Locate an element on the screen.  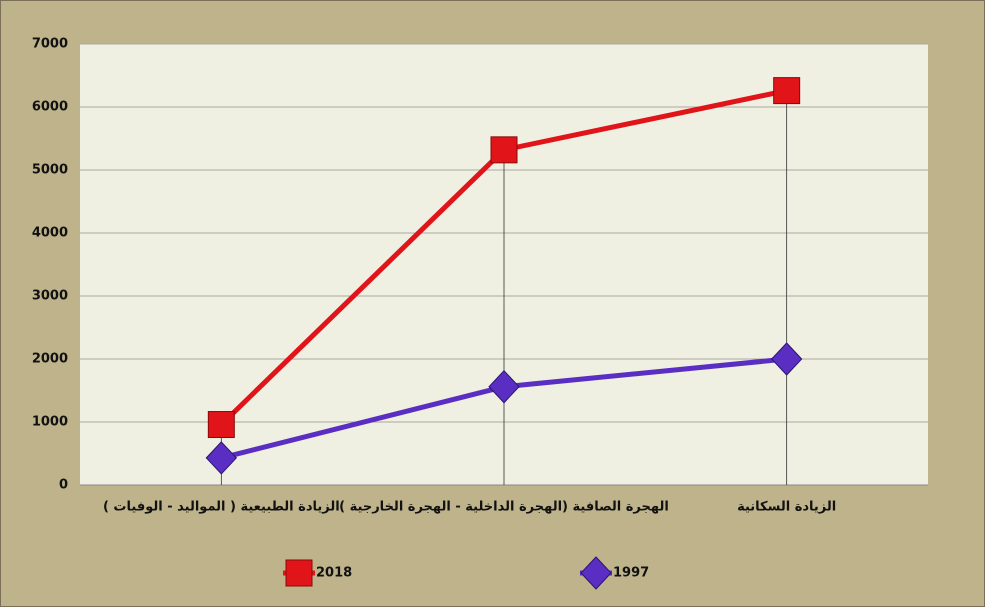
y-tick-label: 0 is located at coordinates (63, 485).